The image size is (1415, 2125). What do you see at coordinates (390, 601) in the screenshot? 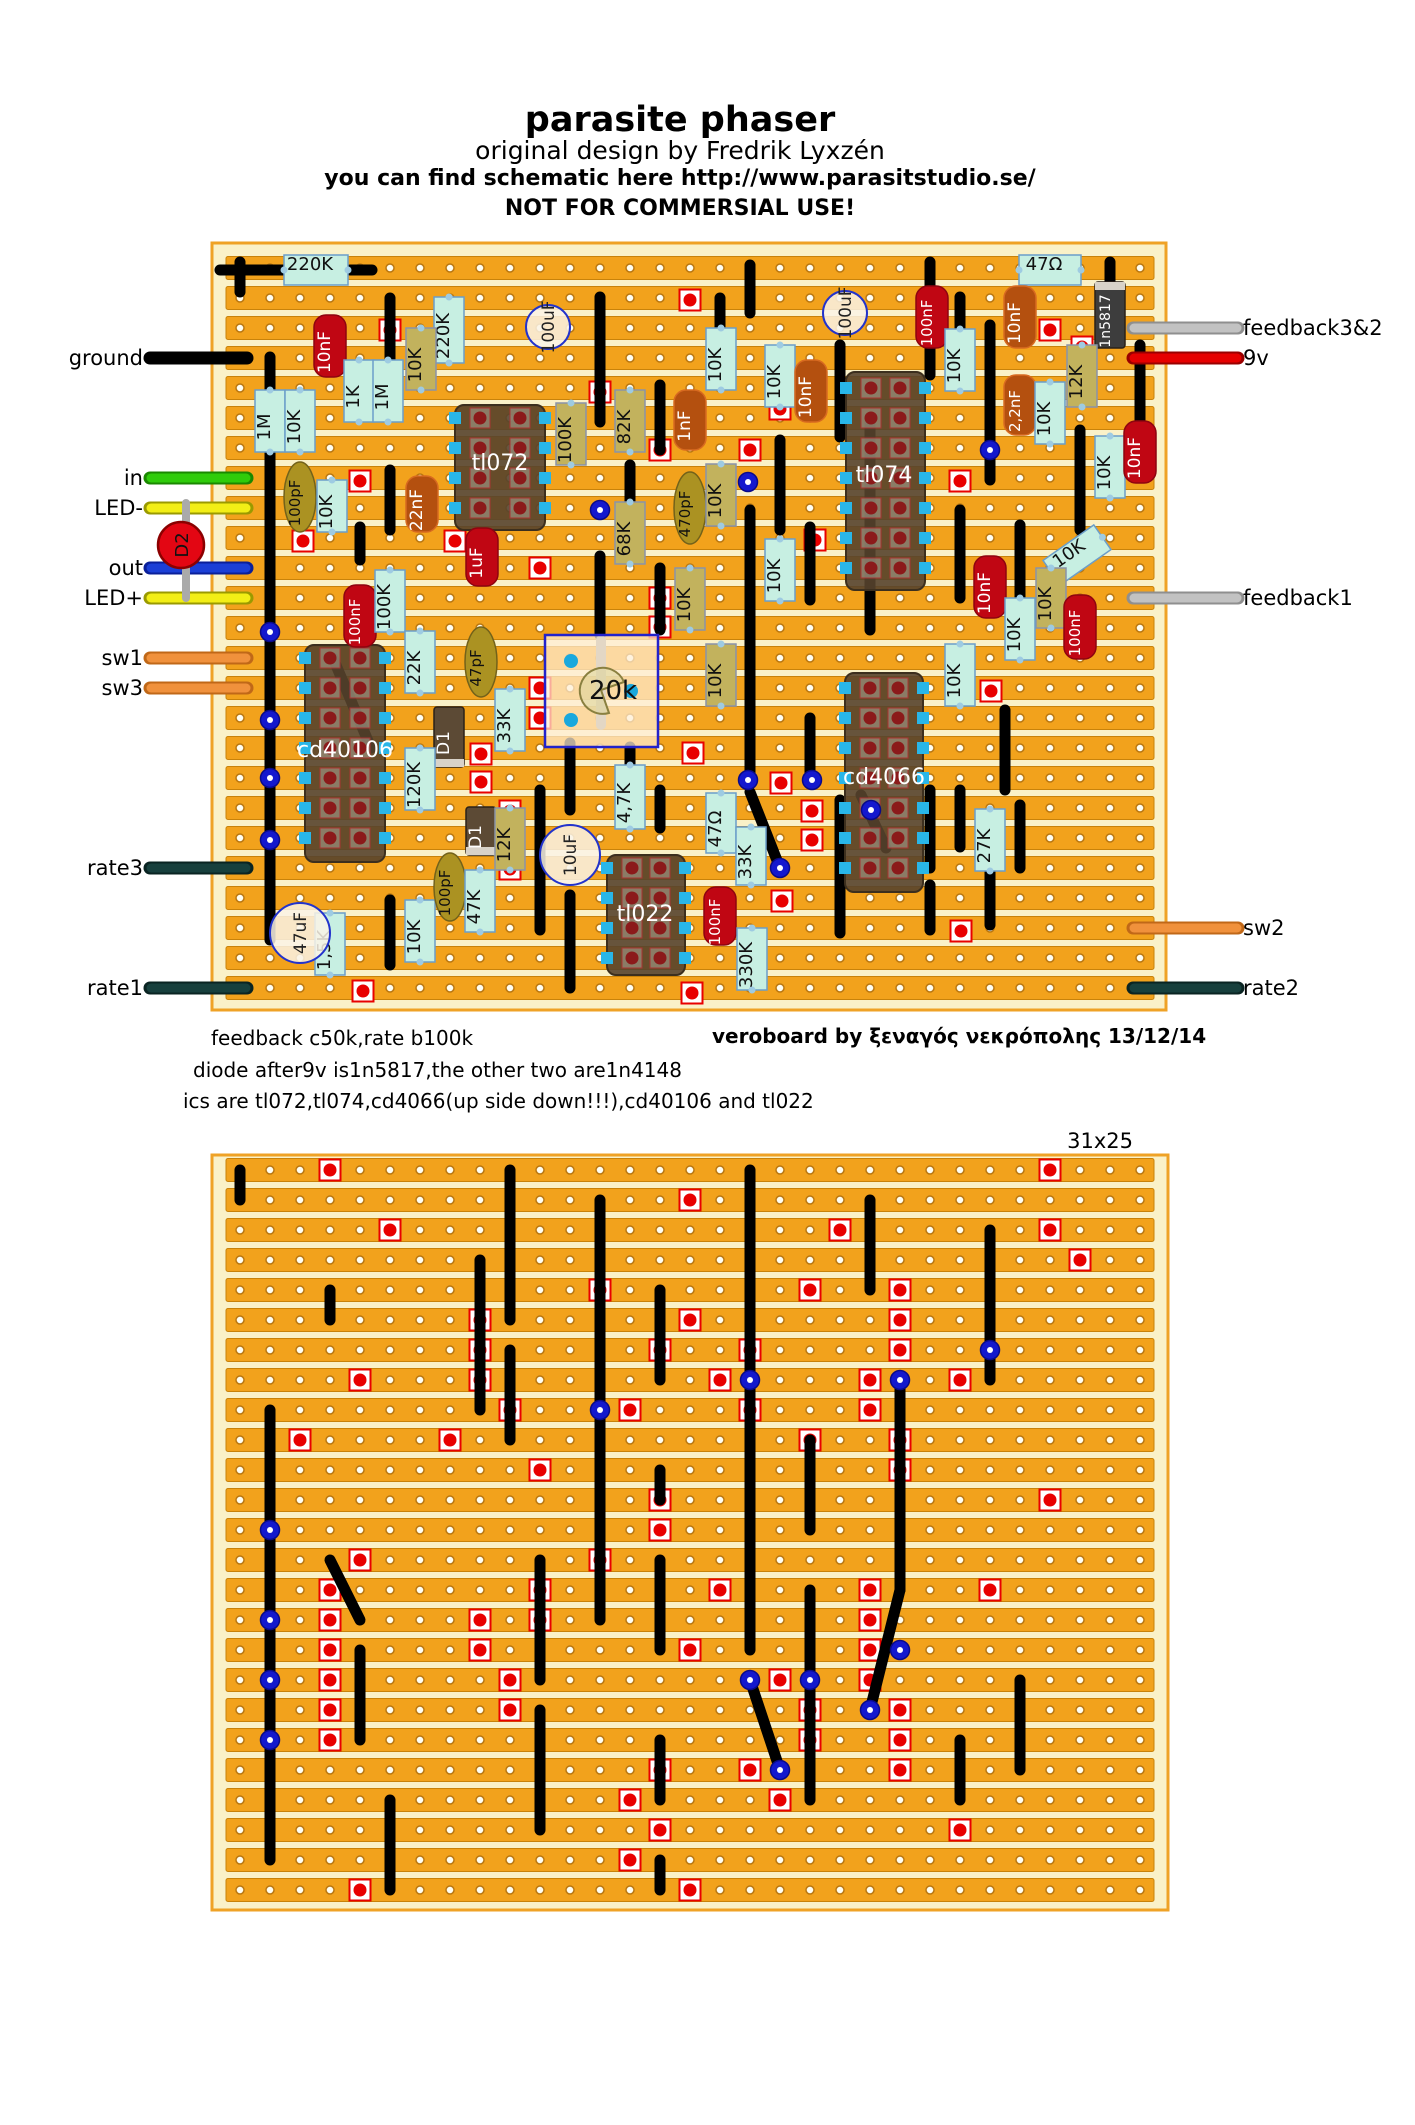
I see `resistor-body` at bounding box center [390, 601].